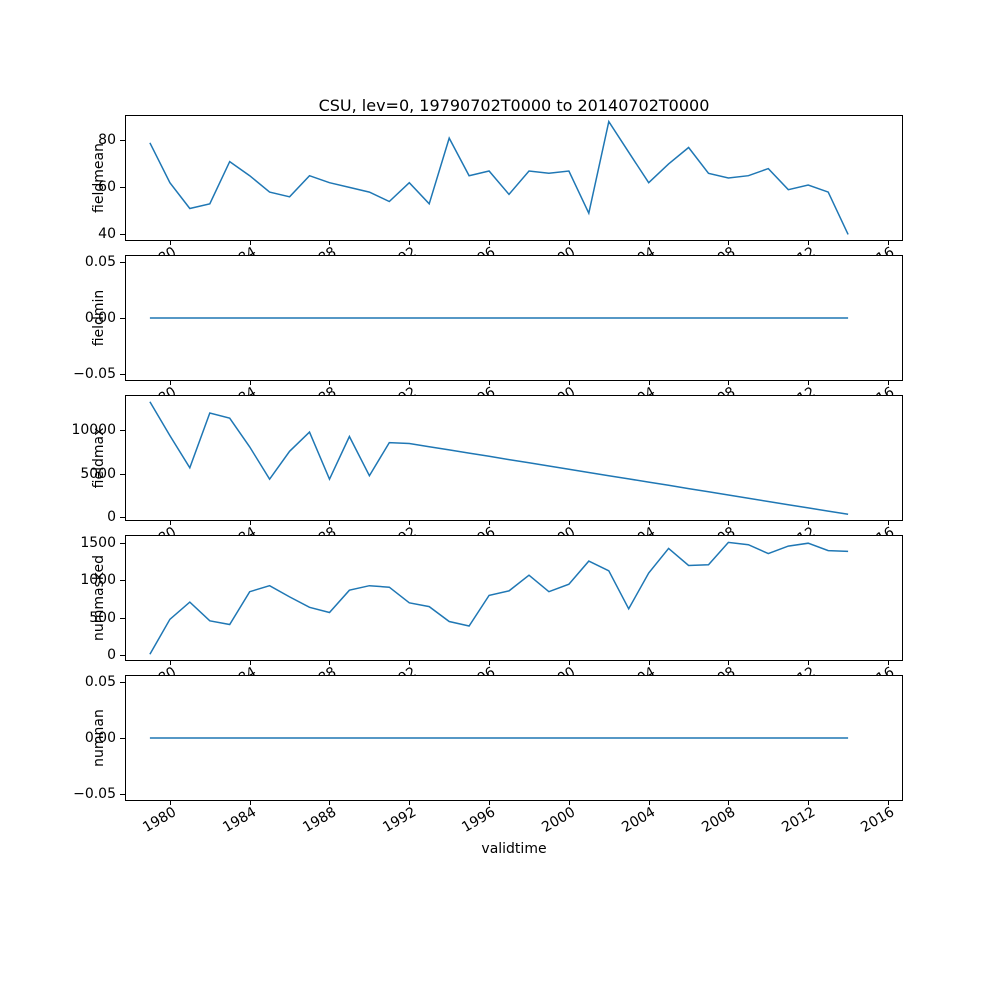 This screenshot has height=1000, width=1000. What do you see at coordinates (107, 234) in the screenshot?
I see `y-tick-label: 40` at bounding box center [107, 234].